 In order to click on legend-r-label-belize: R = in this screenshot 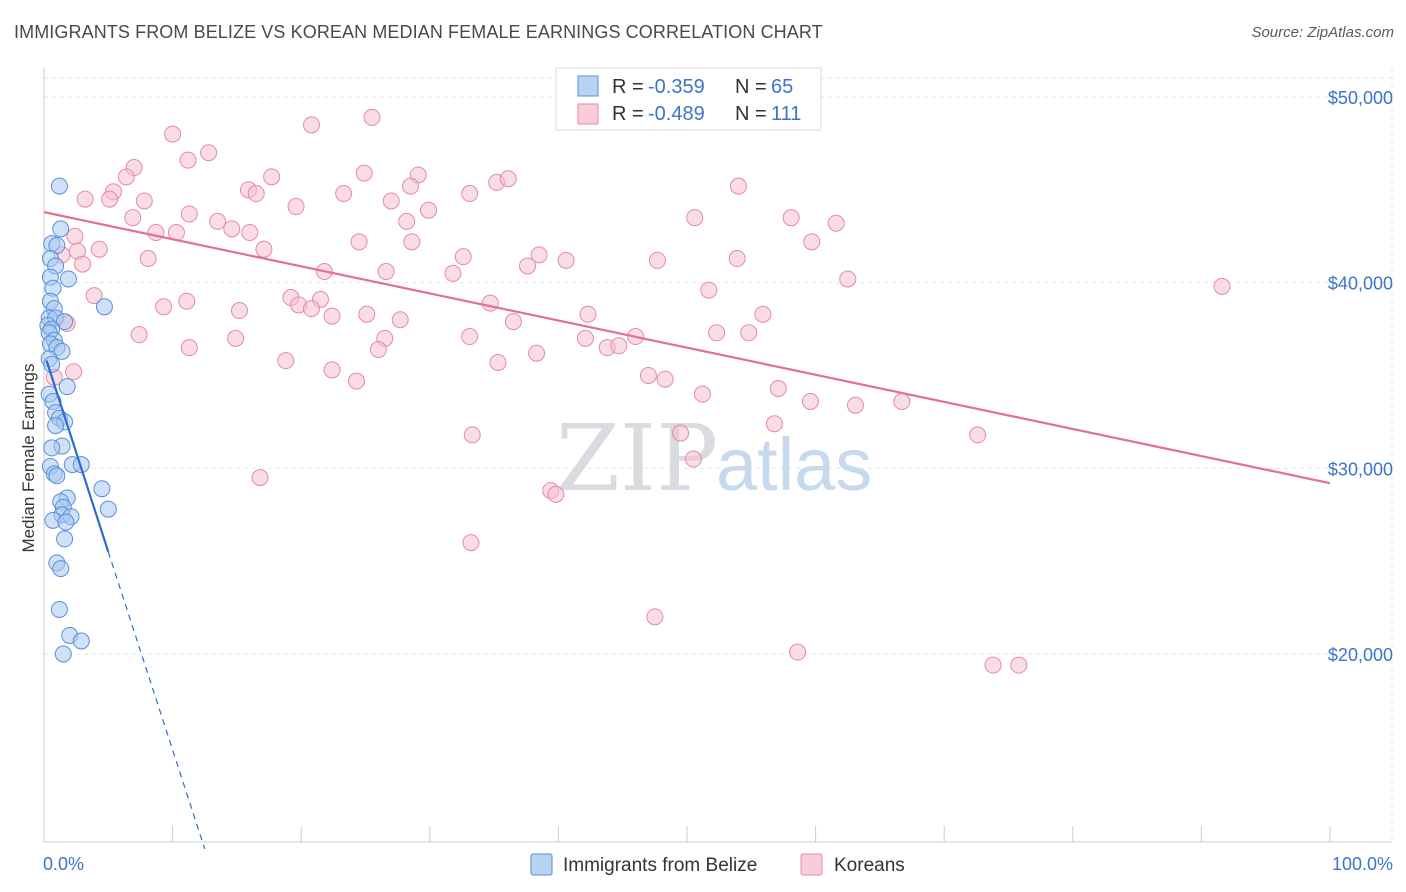, I will do `click(628, 87)`.